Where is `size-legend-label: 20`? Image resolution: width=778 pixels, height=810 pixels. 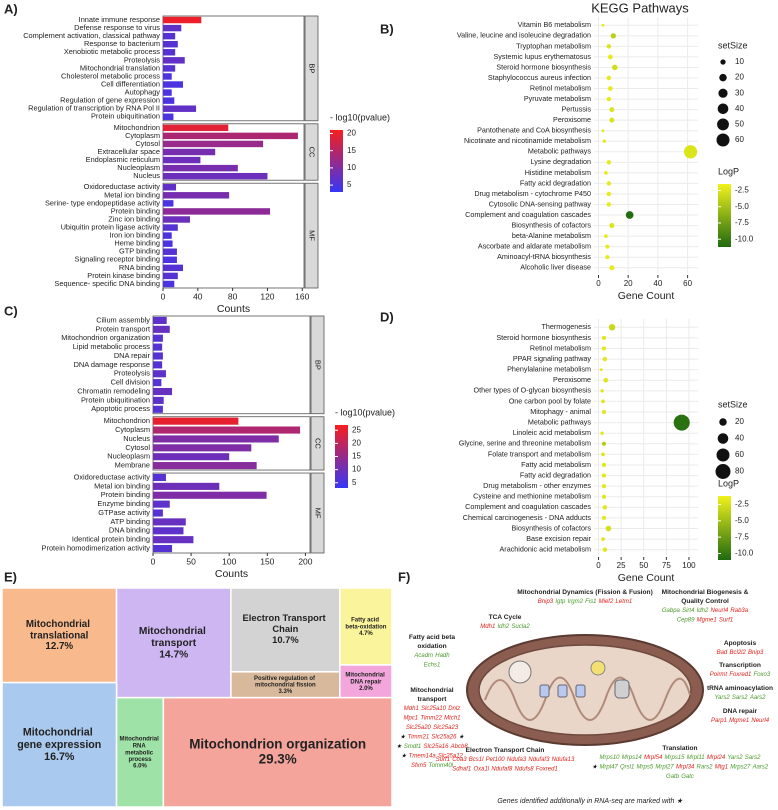
size-legend-label: 20 is located at coordinates (739, 421).